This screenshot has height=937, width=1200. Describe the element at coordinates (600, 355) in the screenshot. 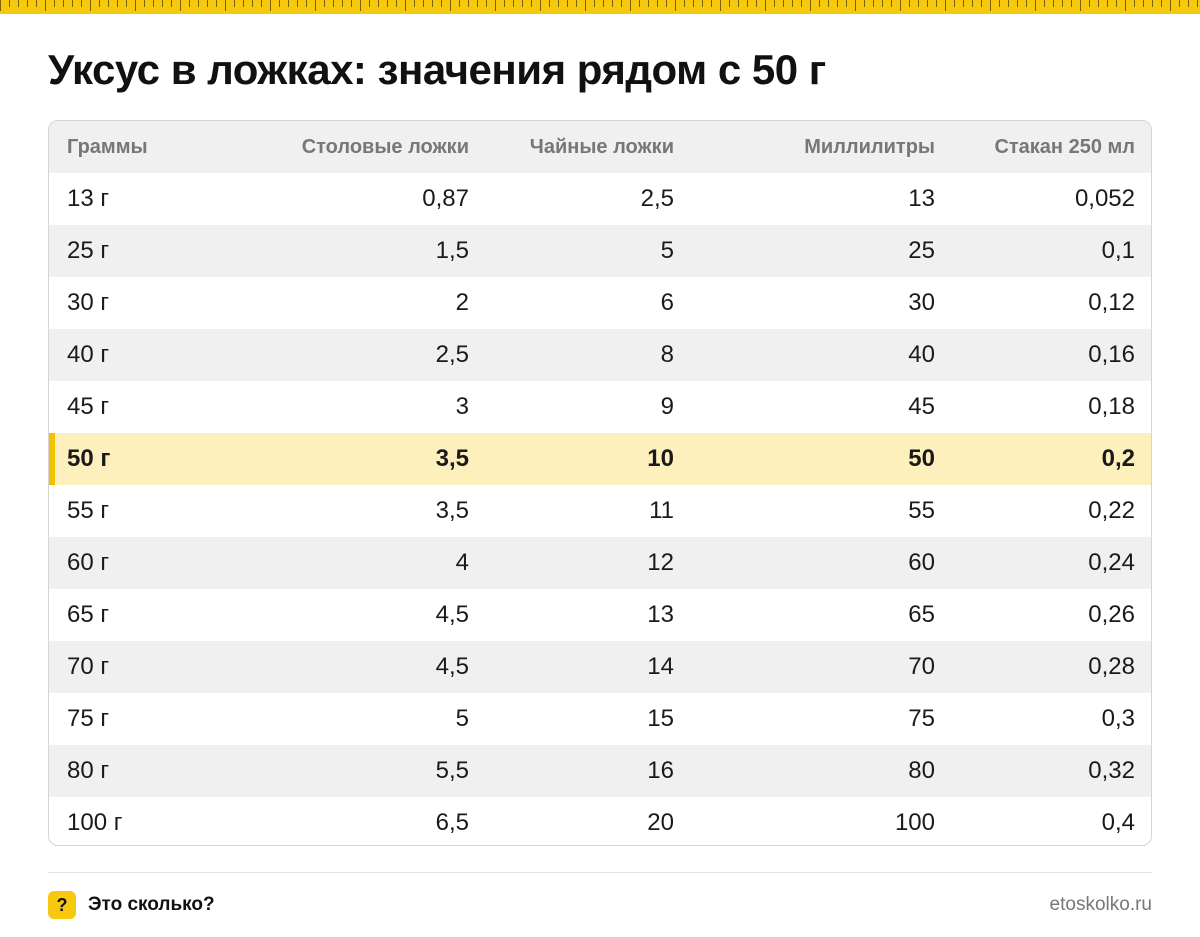

I see `table-row: 40 г 2,5 8 40 0,16` at that location.